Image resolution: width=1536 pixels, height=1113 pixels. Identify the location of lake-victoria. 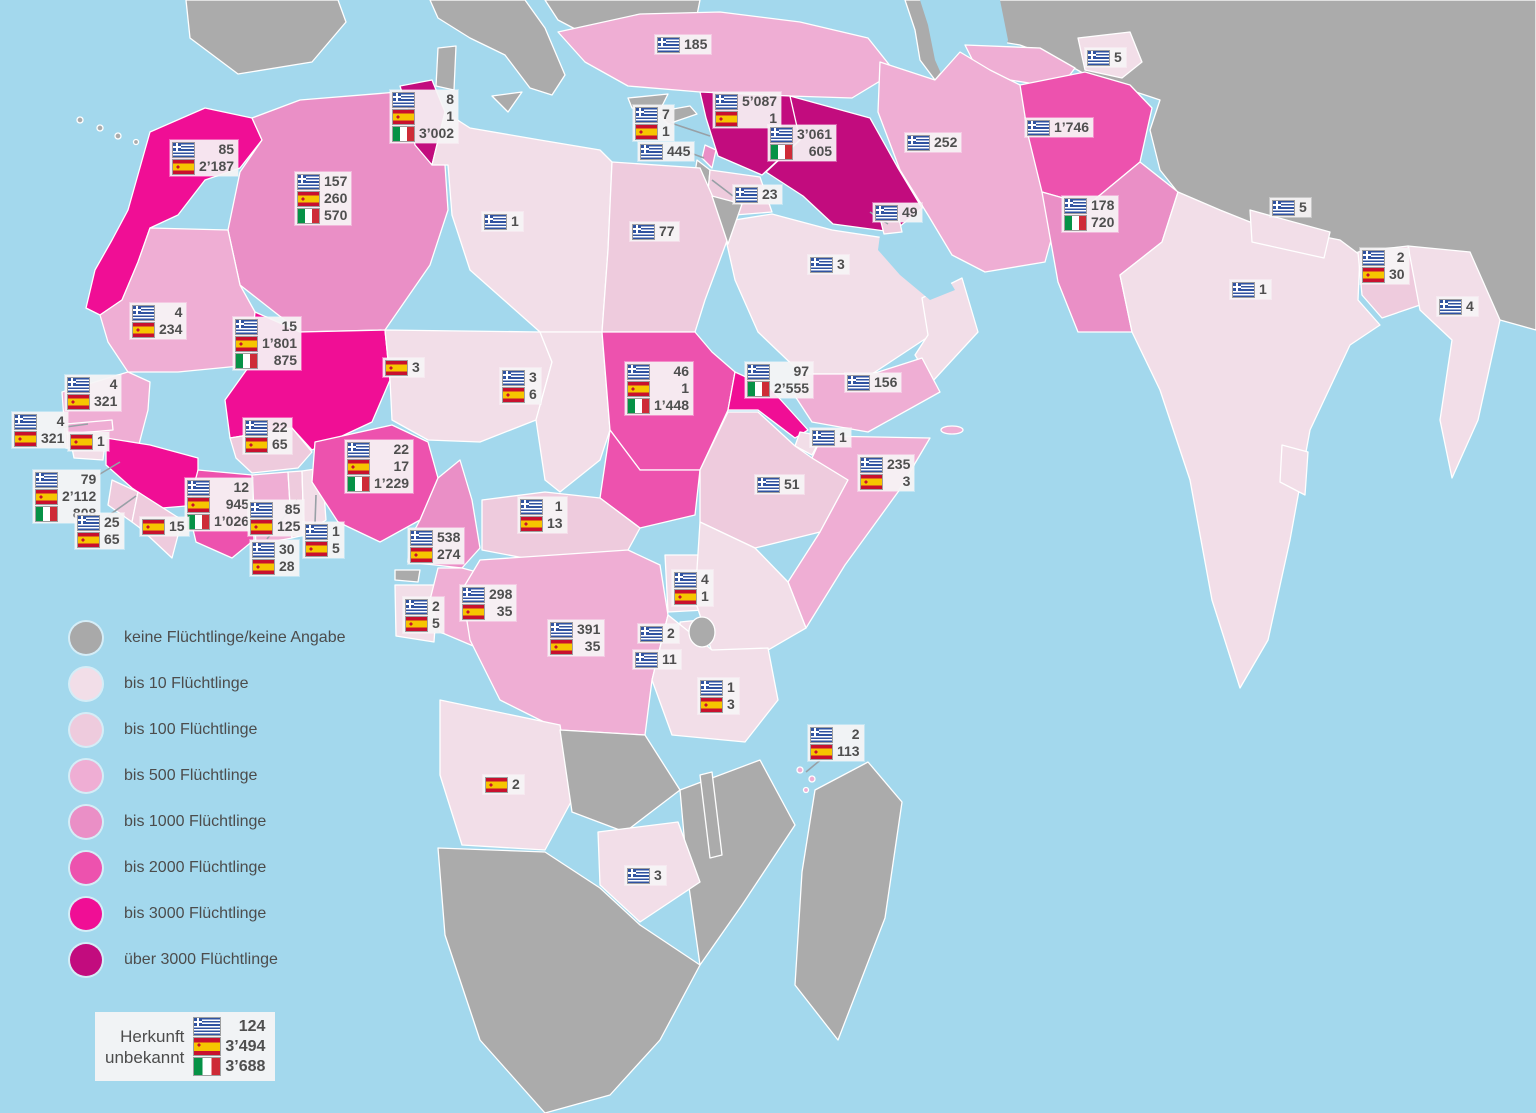
(702, 632).